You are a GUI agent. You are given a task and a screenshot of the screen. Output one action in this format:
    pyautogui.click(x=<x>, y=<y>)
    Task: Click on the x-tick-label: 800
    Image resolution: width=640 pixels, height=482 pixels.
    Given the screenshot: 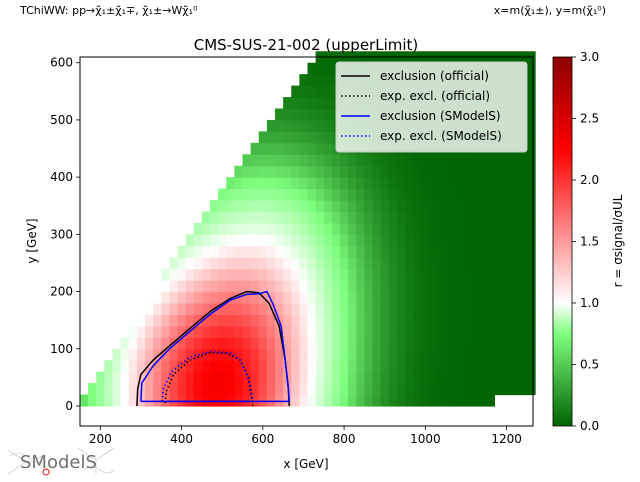 What is the action you would take?
    pyautogui.click(x=344, y=439)
    